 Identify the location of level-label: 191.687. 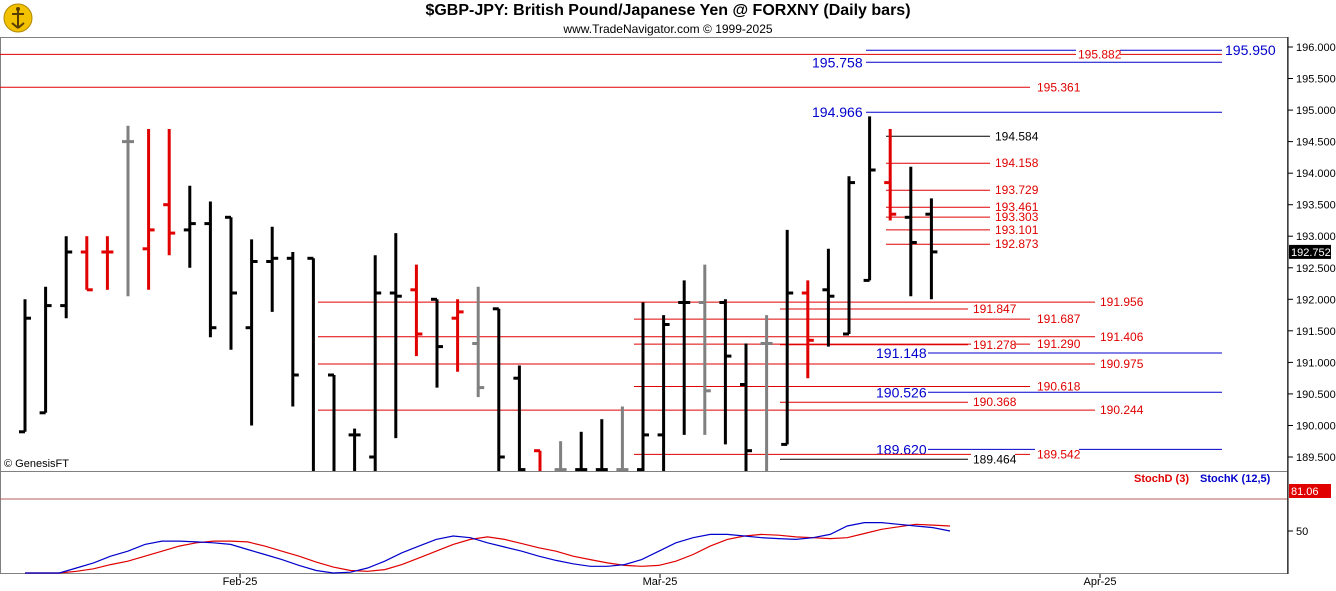
(1059, 319).